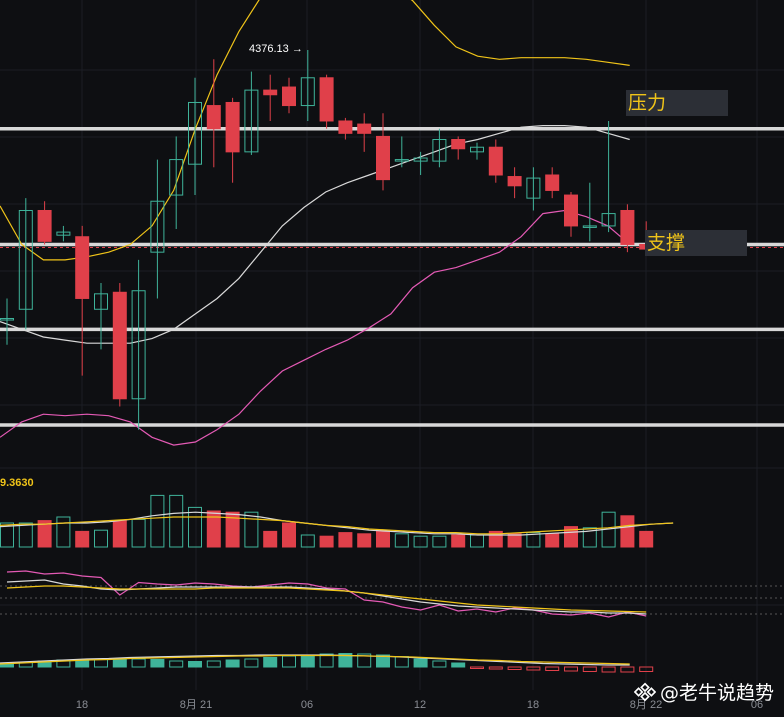 This screenshot has width=784, height=717. What do you see at coordinates (677, 103) in the screenshot?
I see `pressure-label: 压力` at bounding box center [677, 103].